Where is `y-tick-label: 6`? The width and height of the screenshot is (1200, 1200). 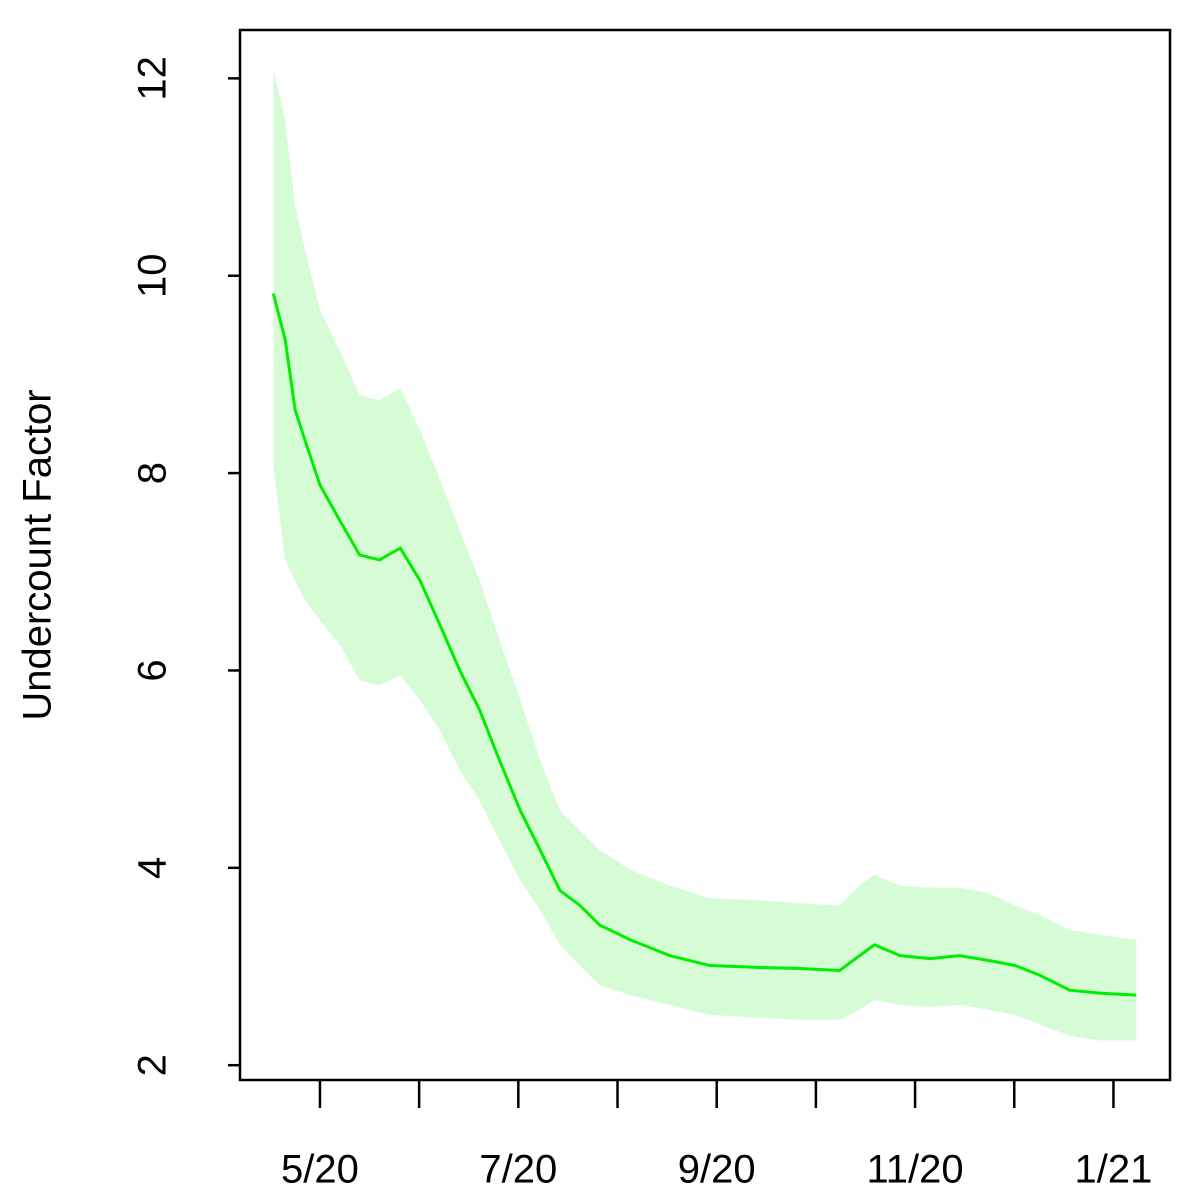 y-tick-label: 6 is located at coordinates (153, 670).